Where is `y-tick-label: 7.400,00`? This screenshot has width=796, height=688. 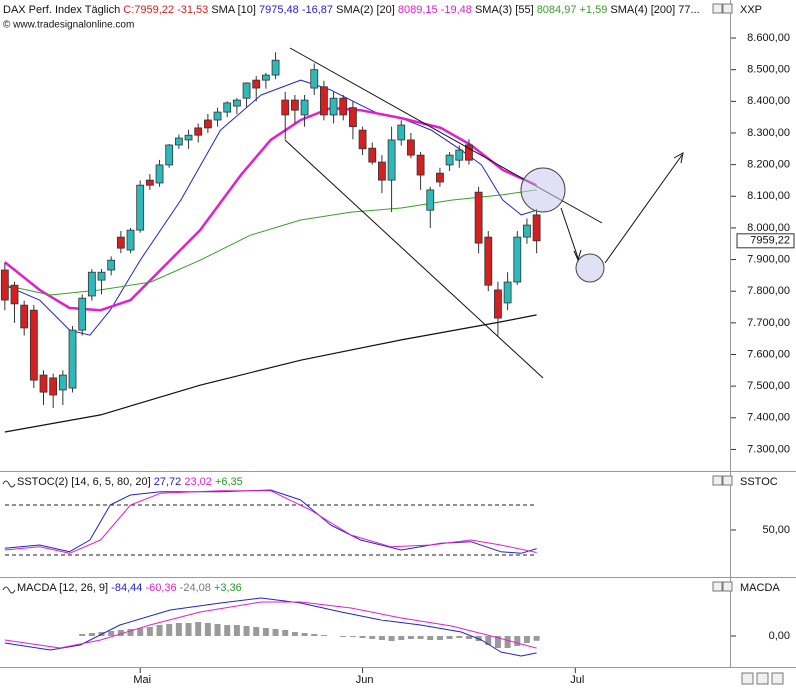
y-tick-label: 7.400,00 is located at coordinates (768, 418).